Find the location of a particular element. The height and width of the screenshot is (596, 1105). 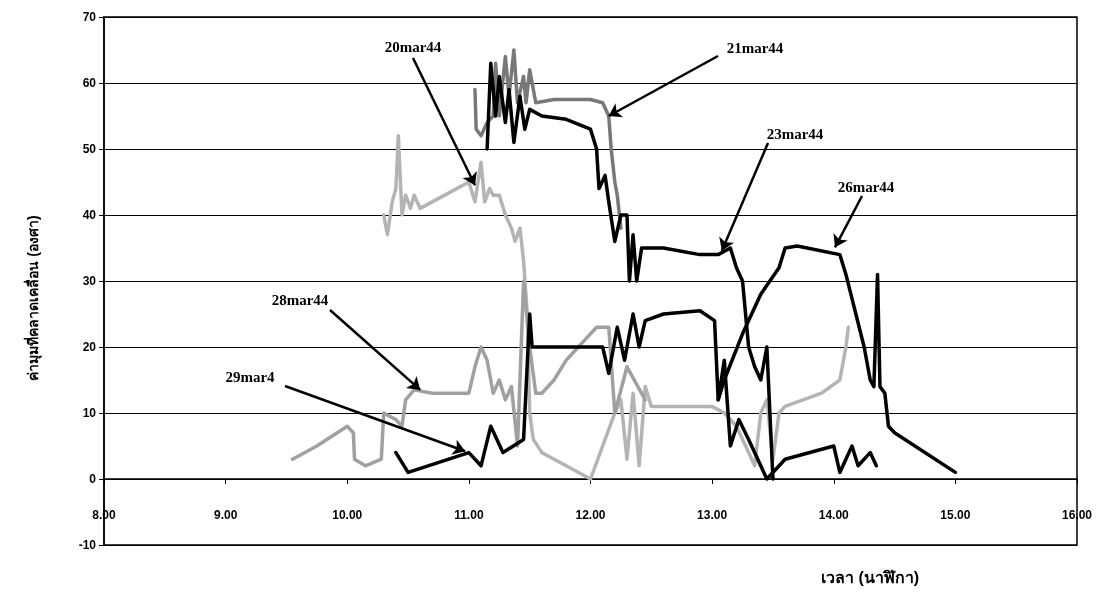

annotation: 21mar44 is located at coordinates (755, 48).